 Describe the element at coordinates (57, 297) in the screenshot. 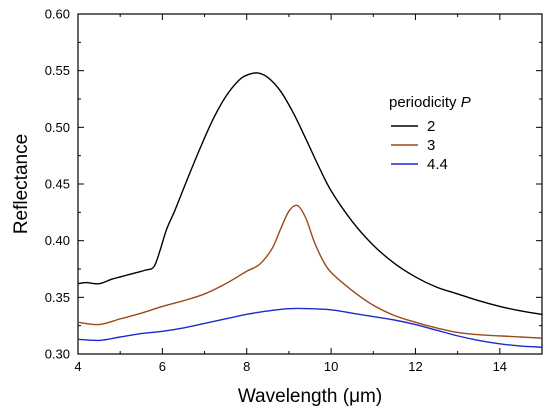

I see `y-tick-label: 0.35` at that location.